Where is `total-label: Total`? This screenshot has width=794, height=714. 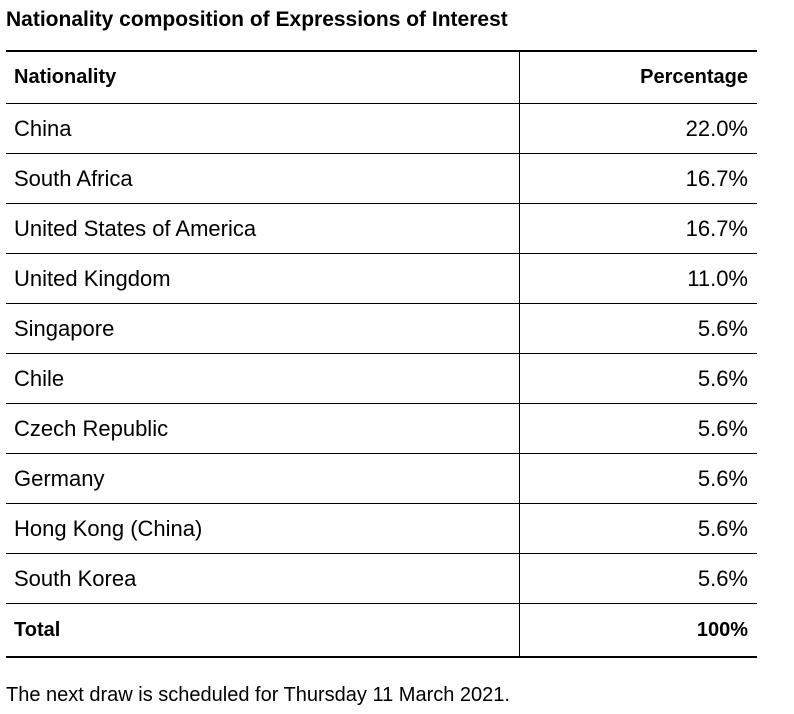
total-label: Total is located at coordinates (263, 630).